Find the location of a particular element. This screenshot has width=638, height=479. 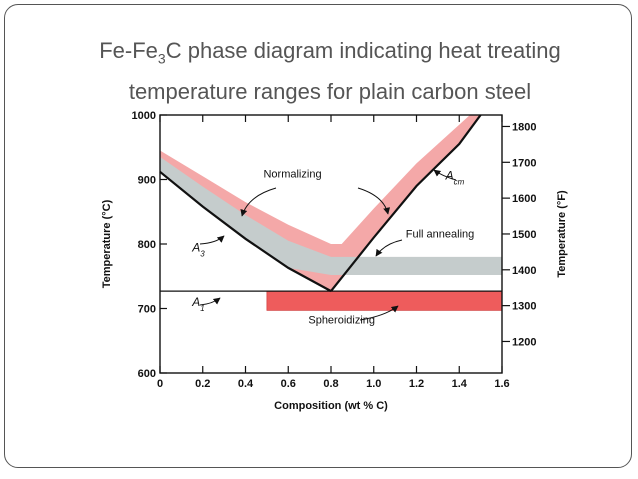

y-right-tick-label: 1800 is located at coordinates (524, 127).